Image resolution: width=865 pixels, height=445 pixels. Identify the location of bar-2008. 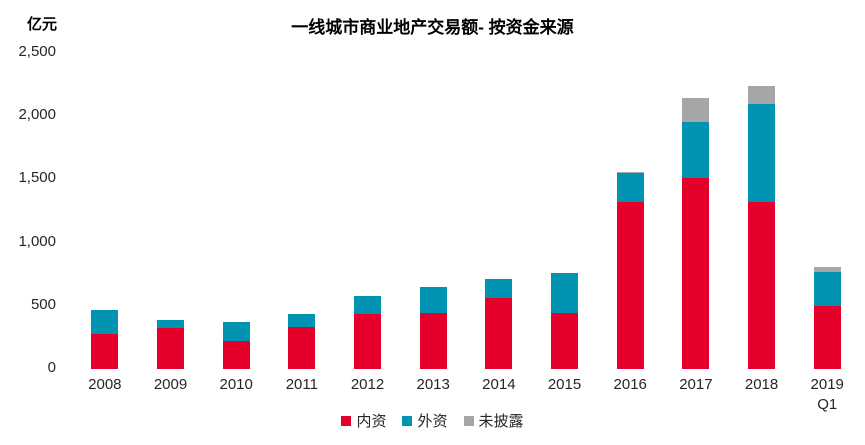
(105, 339).